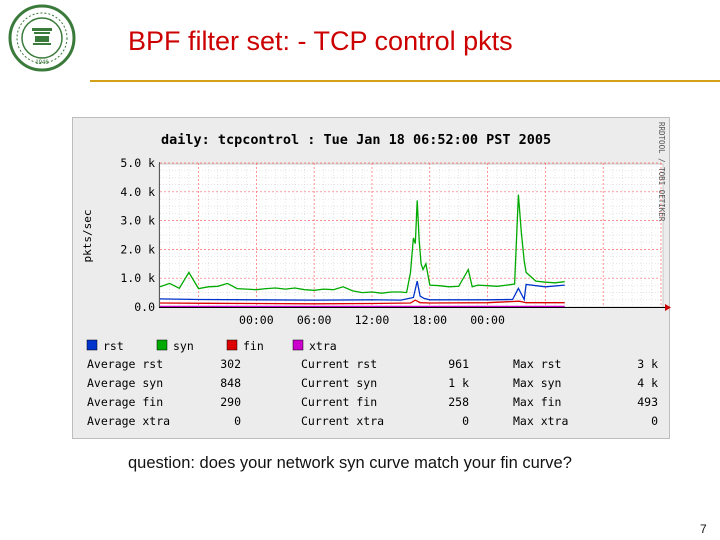 The width and height of the screenshot is (720, 540). I want to click on series-line-fin, so click(362, 302).